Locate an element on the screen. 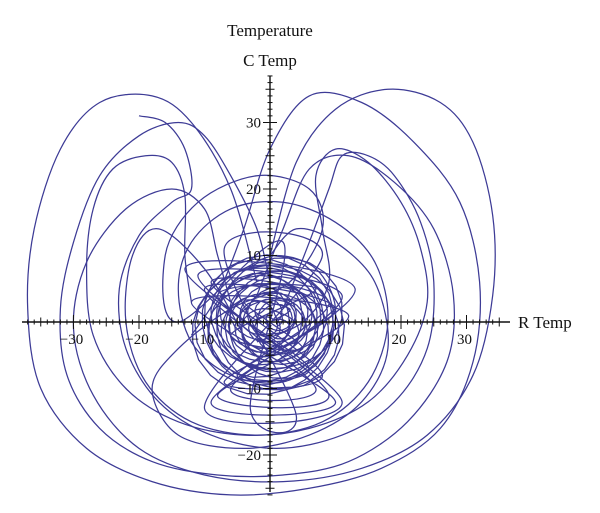 This screenshot has width=600, height=513. x-tick-label: −20 is located at coordinates (136, 340).